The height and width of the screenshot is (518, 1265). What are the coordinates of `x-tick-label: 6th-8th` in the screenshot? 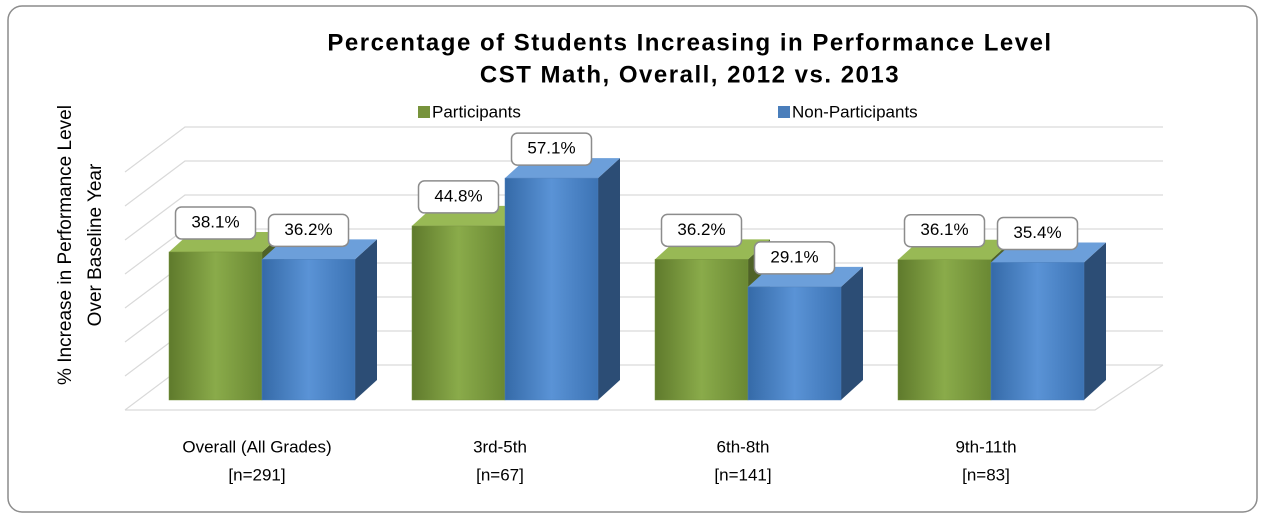 It's located at (743, 446).